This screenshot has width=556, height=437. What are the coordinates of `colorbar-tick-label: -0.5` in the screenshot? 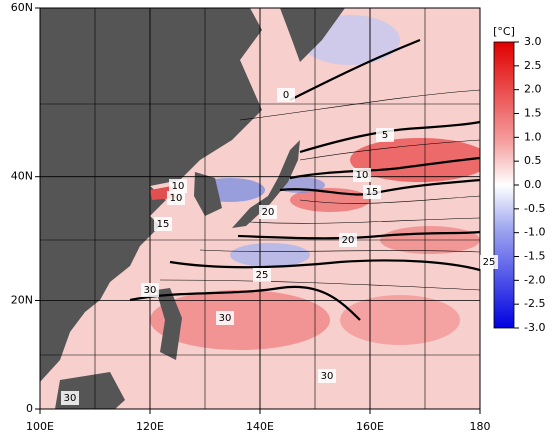 It's located at (534, 208).